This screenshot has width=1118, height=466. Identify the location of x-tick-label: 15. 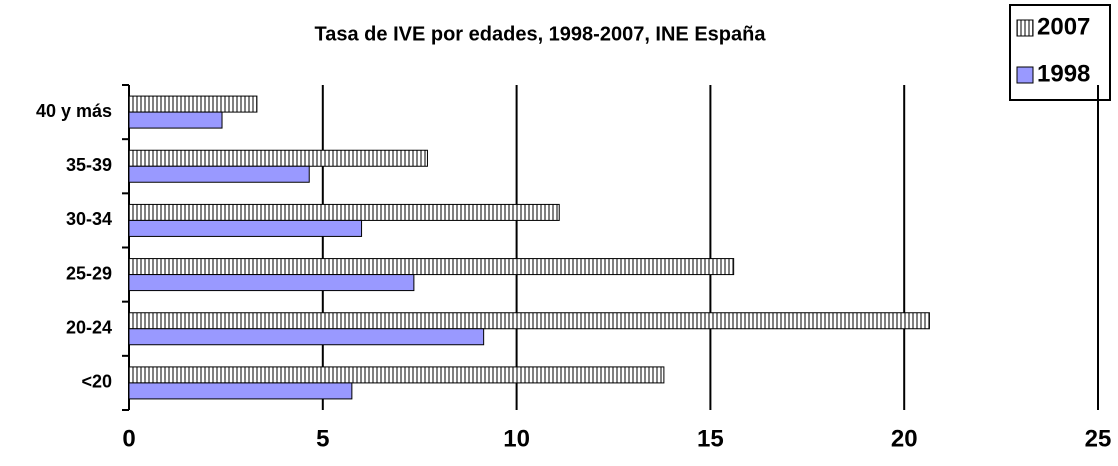
(710, 438).